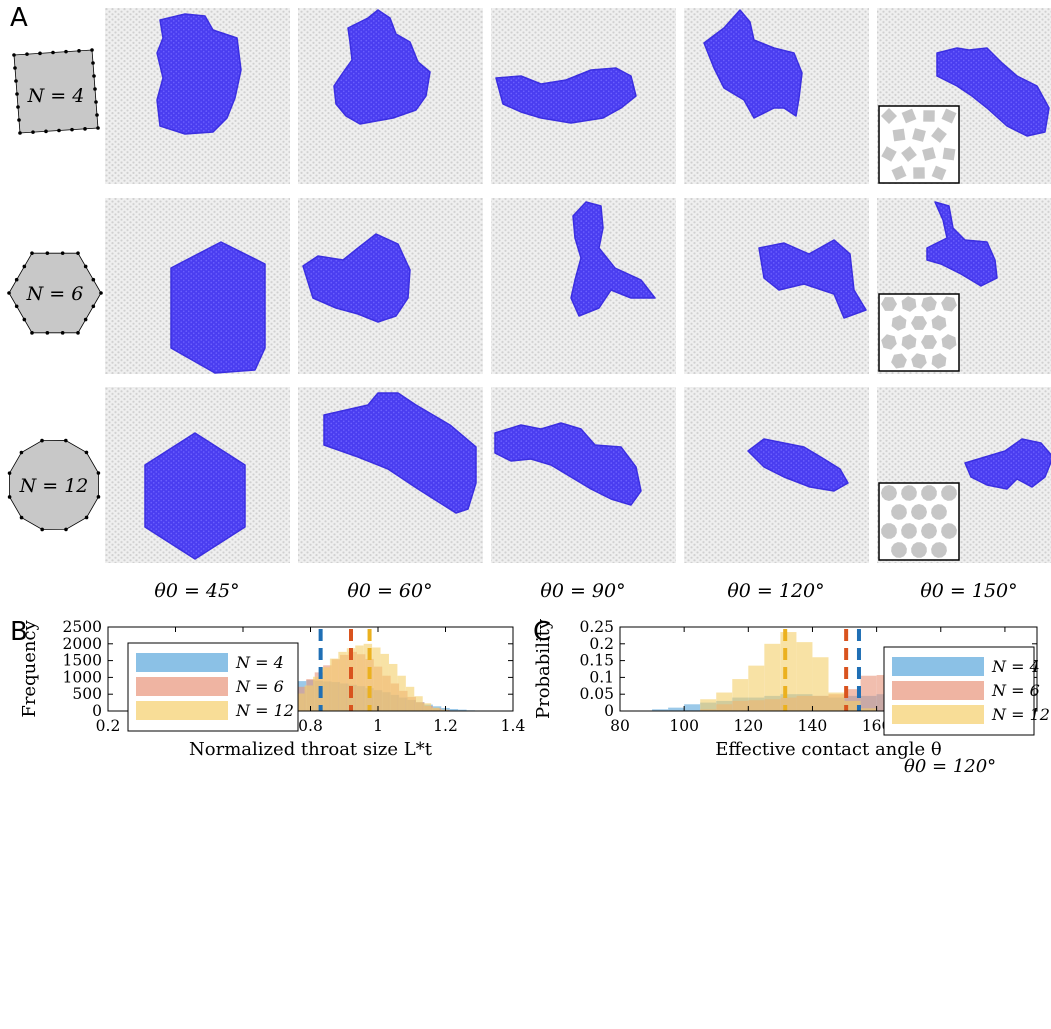 Image resolution: width=1051 pixels, height=1029 pixels. I want to click on x-tick-label: 120, so click(749, 726).